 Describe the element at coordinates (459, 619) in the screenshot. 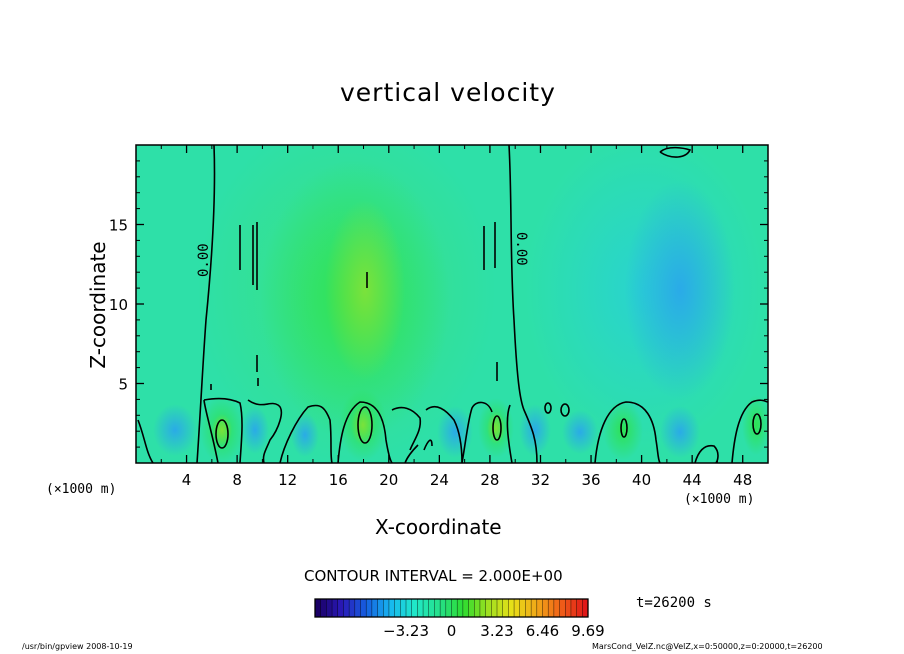

I see `colorbar: −3.23 0 3.23 6.46 9.69` at that location.